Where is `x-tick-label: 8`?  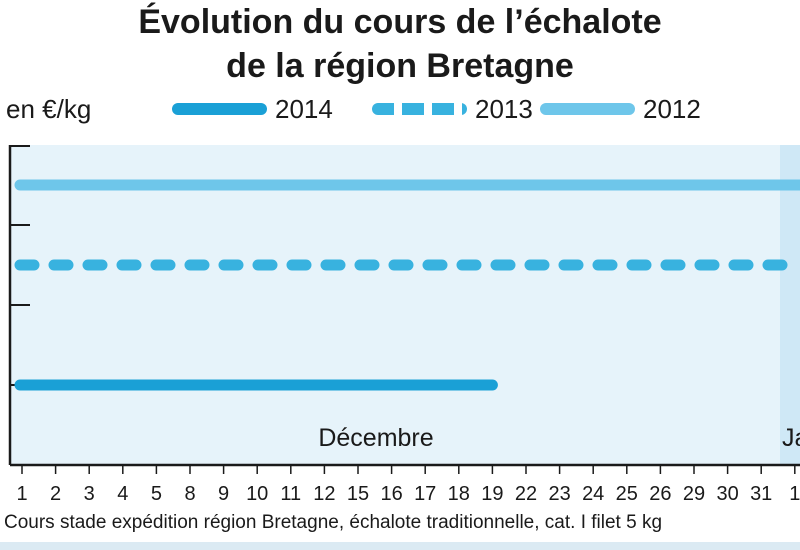
x-tick-label: 8 is located at coordinates (189, 494).